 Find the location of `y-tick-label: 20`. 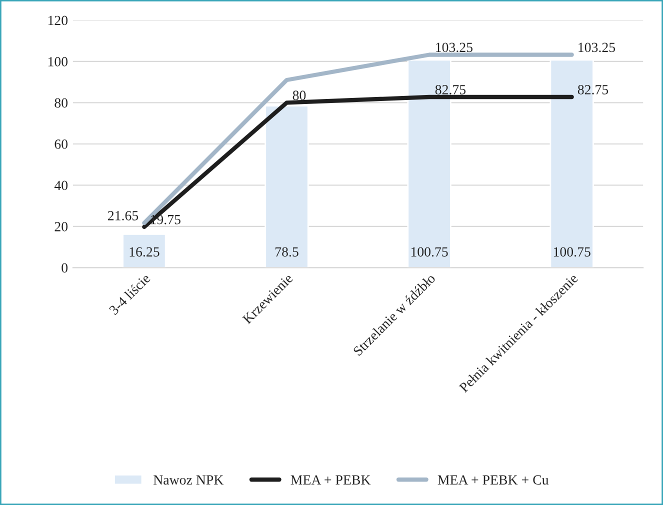

y-tick-label: 20 is located at coordinates (61, 227).